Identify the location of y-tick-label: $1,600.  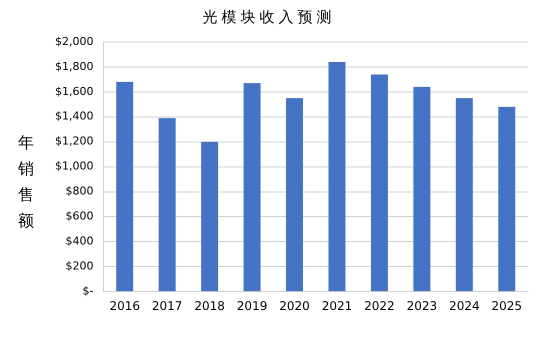
(74, 91).